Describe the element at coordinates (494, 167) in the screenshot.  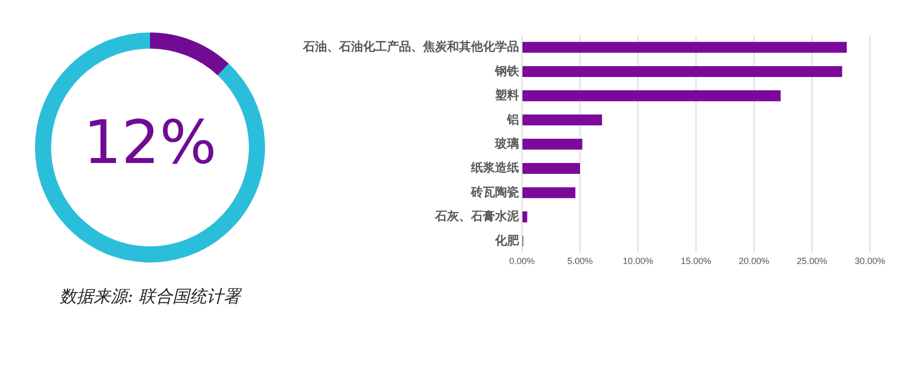
I see `y-tick-label: 纸浆造纸` at that location.